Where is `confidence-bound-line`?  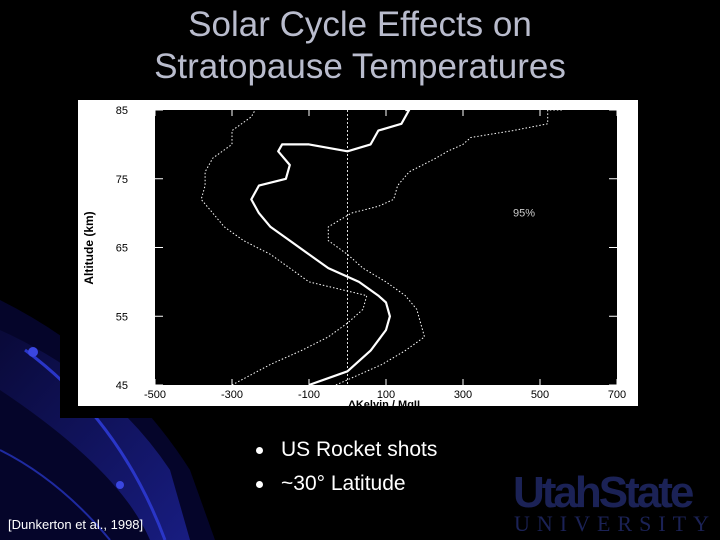 confidence-bound-line is located at coordinates (284, 247).